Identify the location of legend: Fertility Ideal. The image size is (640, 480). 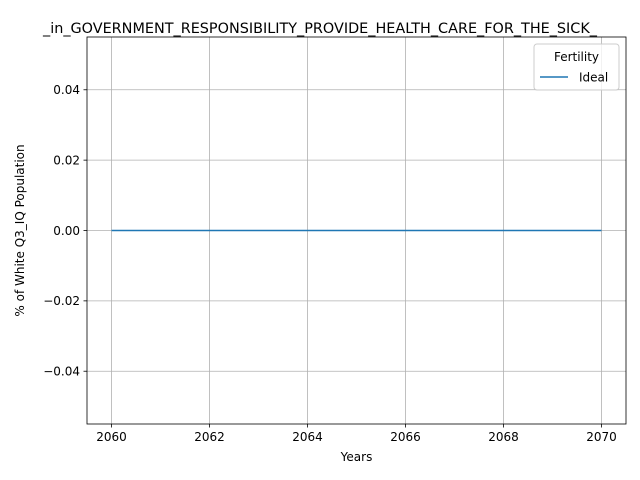
(576, 67).